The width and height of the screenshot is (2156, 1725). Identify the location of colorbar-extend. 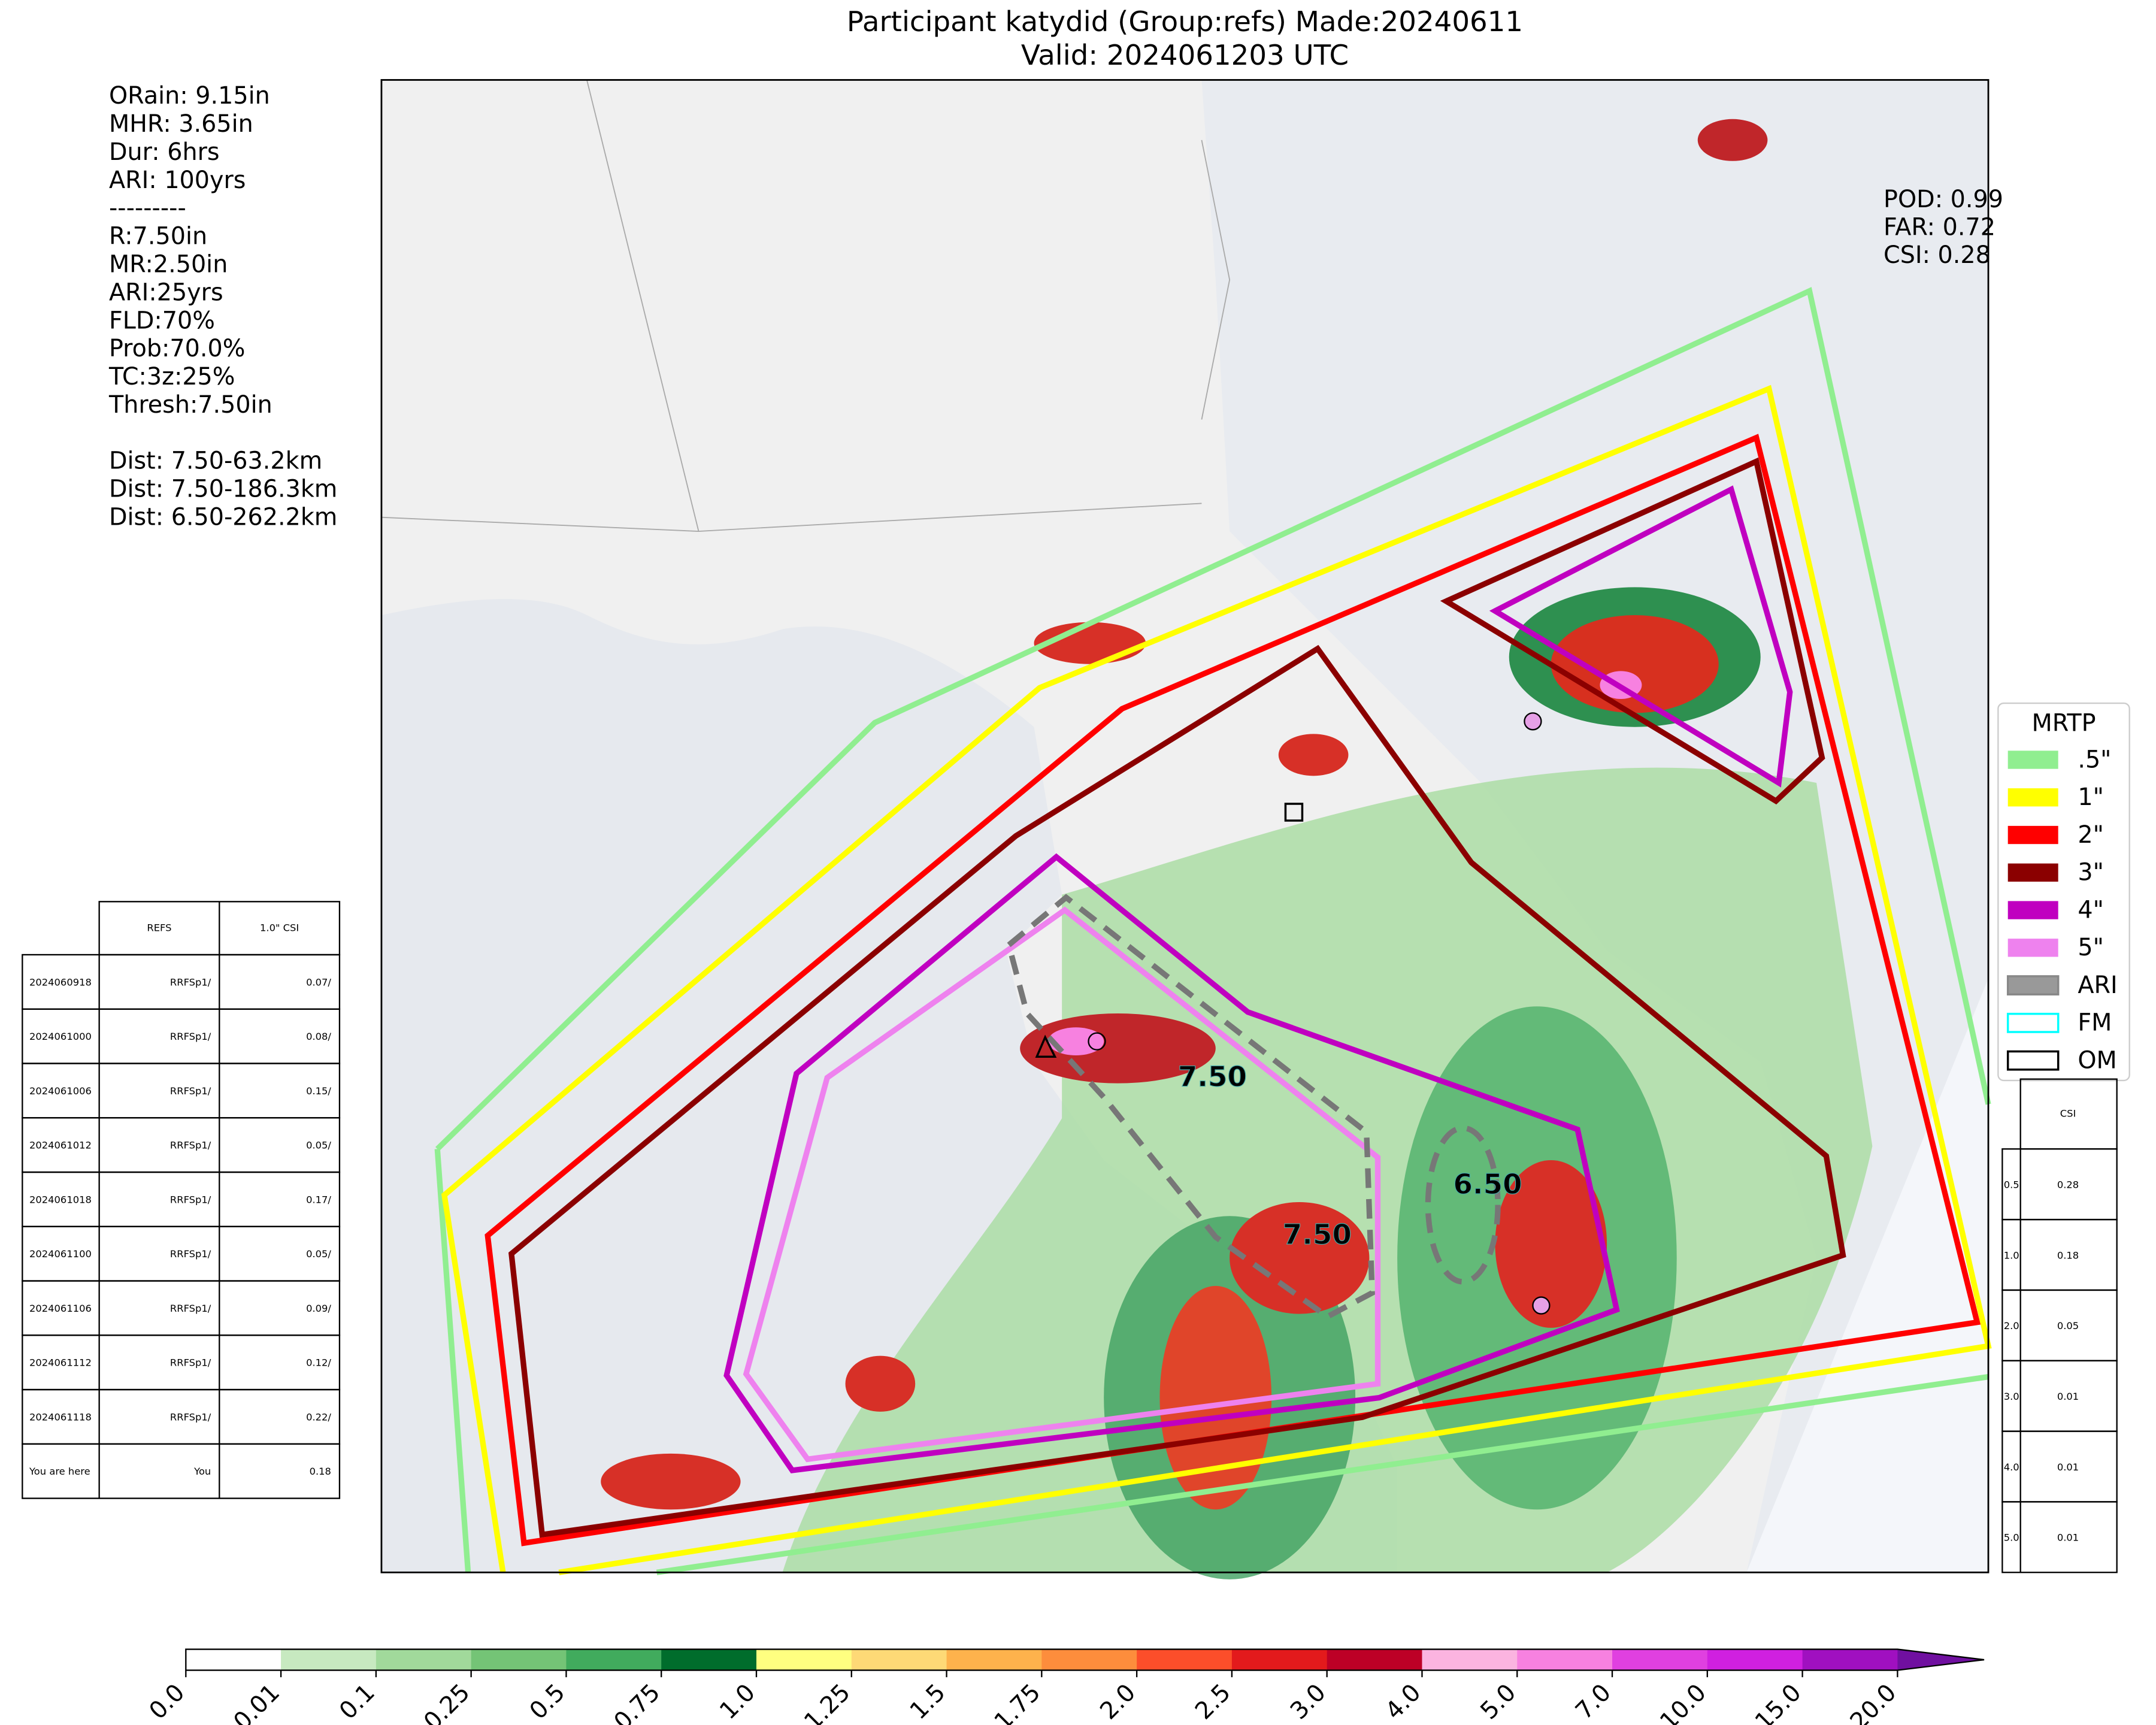
(1941, 1659).